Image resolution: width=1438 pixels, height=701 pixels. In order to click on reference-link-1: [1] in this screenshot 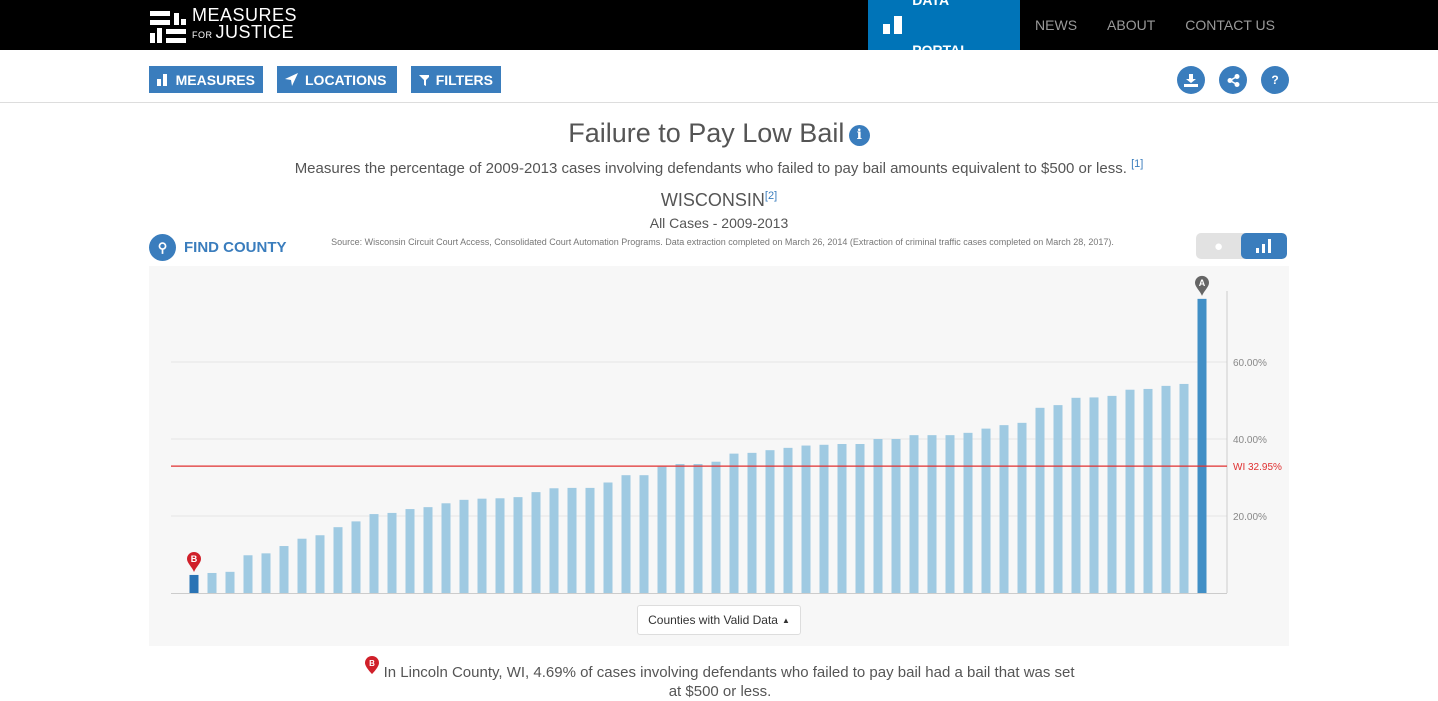, I will do `click(1137, 164)`.